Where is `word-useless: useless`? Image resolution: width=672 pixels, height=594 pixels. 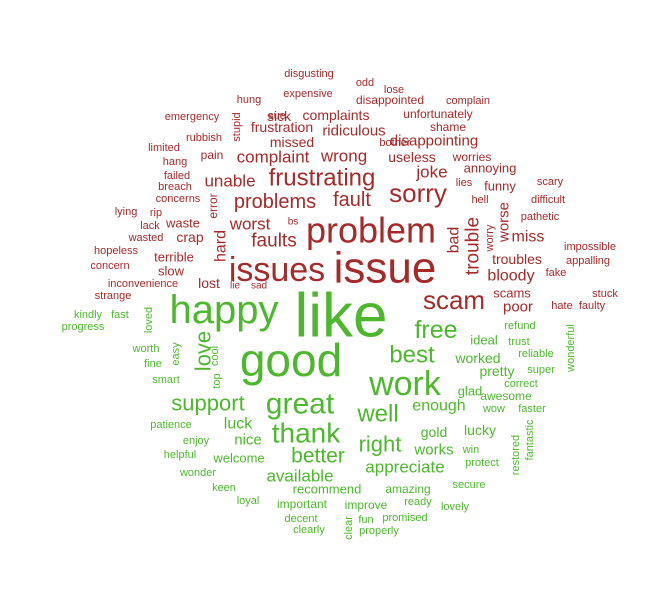 word-useless: useless is located at coordinates (411, 157).